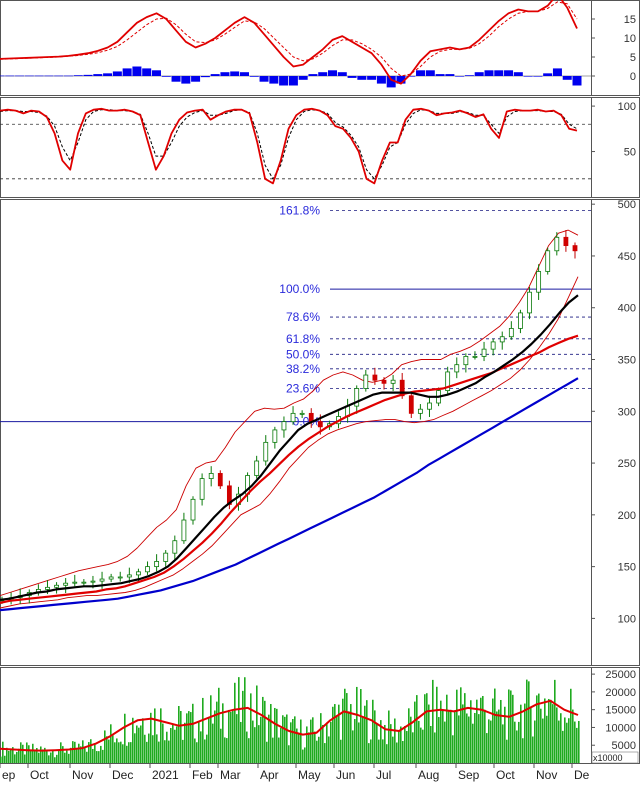  Describe the element at coordinates (318, 44) in the screenshot. I see `macd-panel: 15 10 5 0` at that location.